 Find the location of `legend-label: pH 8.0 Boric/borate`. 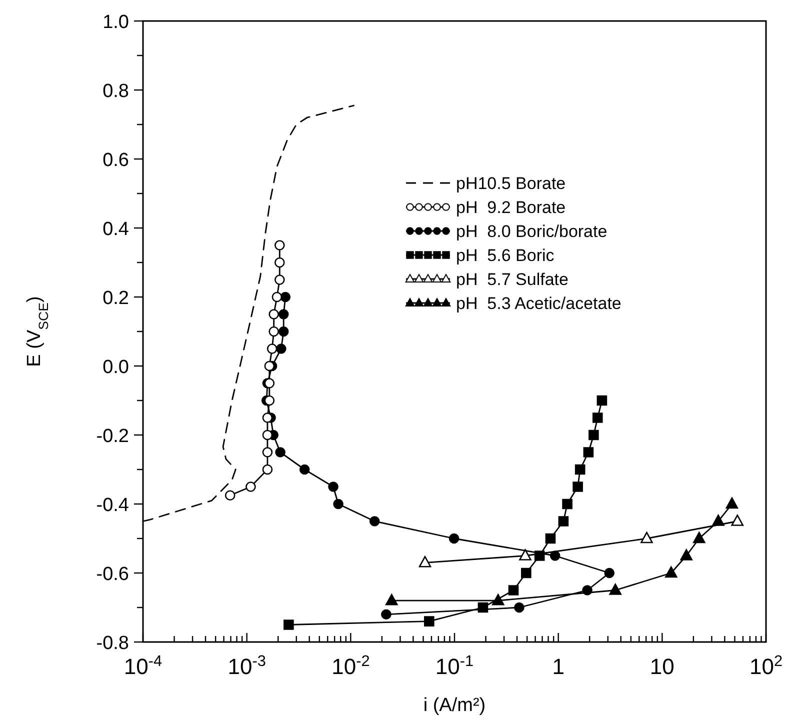

legend-label: pH 8.0 Boric/borate is located at coordinates (532, 231).